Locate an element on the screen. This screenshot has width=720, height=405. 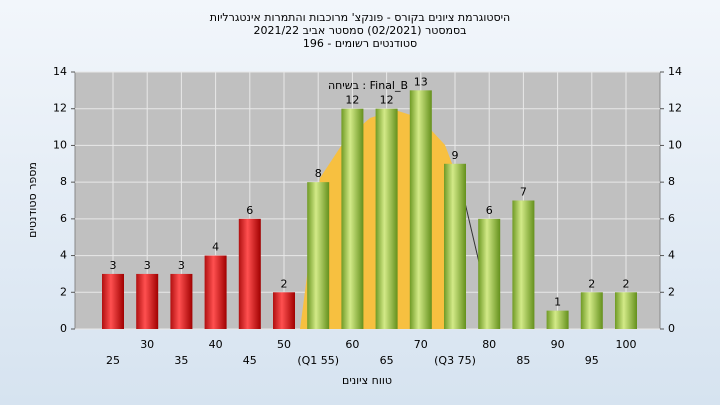
y-tick-label: 0 is located at coordinates (63, 328).